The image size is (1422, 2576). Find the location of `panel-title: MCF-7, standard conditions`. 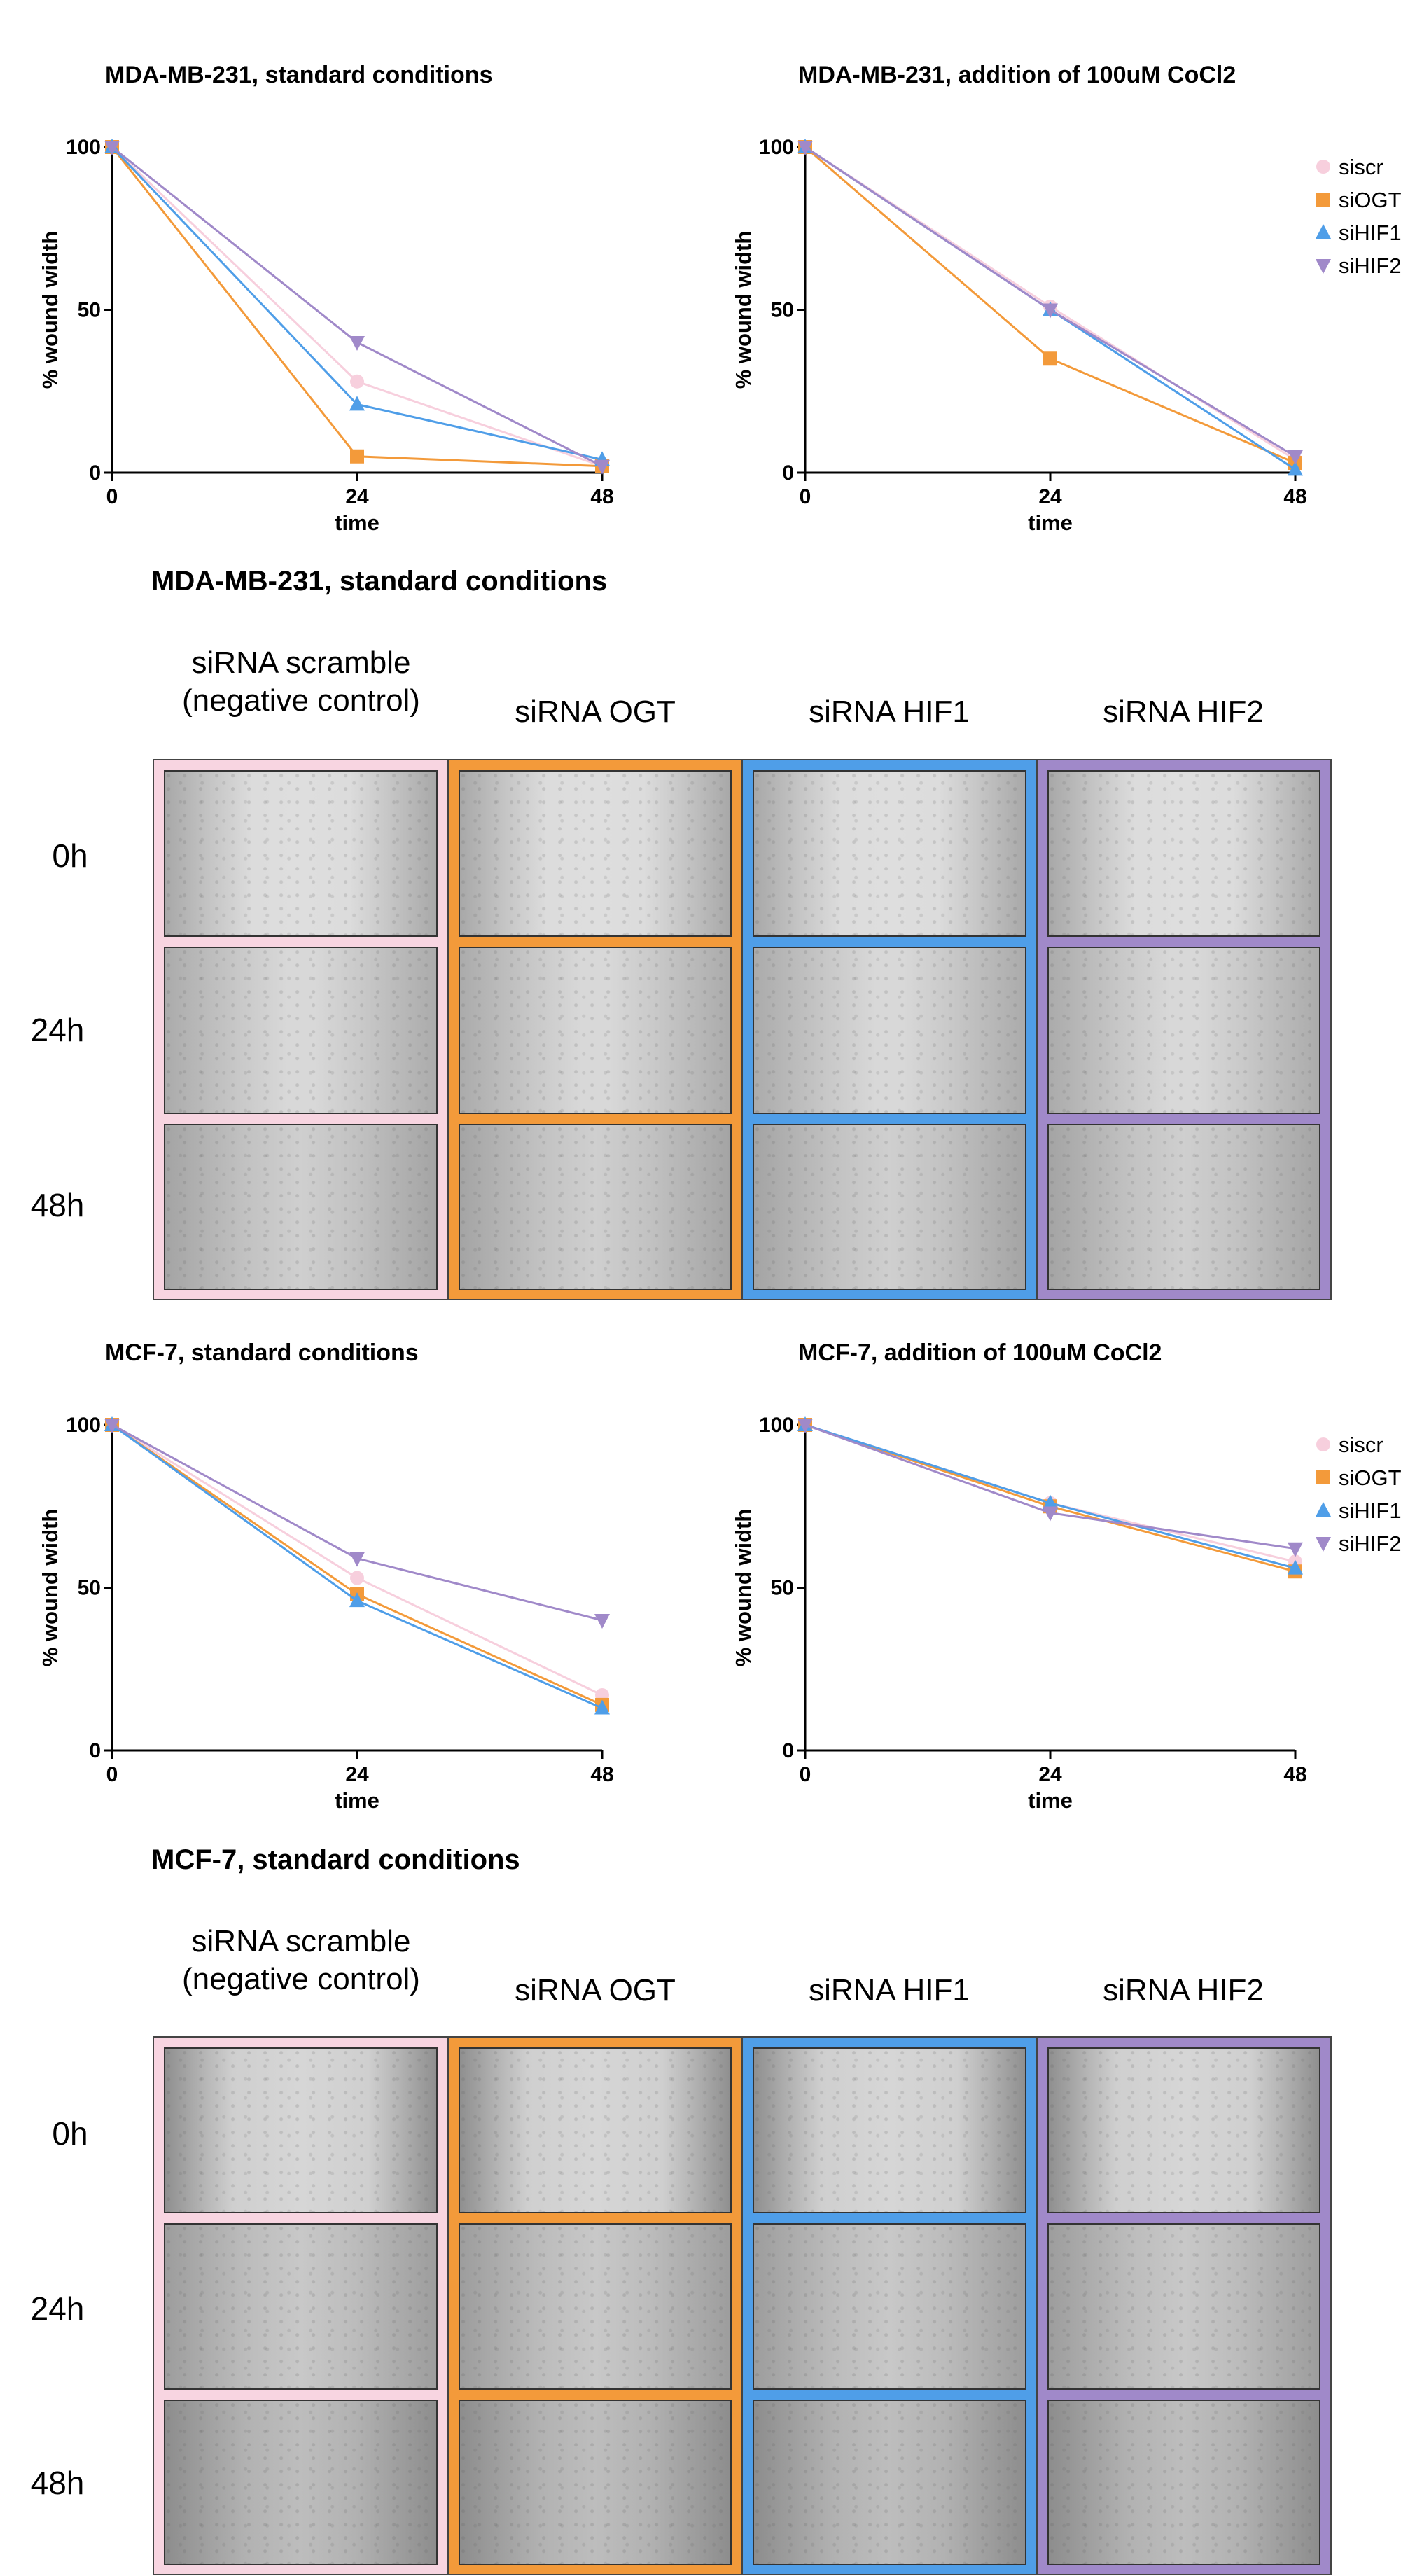

panel-title: MCF-7, standard conditions is located at coordinates (335, 1859).